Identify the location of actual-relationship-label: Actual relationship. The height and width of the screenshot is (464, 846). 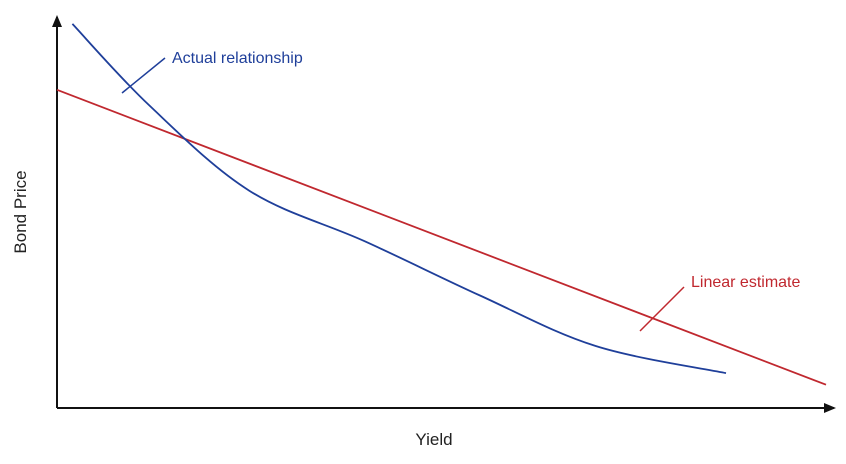
(237, 58).